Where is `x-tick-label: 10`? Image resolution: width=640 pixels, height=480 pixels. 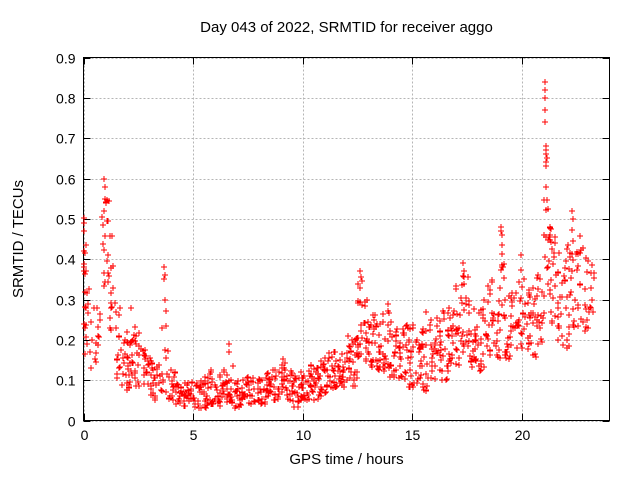
x-tick-label: 10 is located at coordinates (304, 435).